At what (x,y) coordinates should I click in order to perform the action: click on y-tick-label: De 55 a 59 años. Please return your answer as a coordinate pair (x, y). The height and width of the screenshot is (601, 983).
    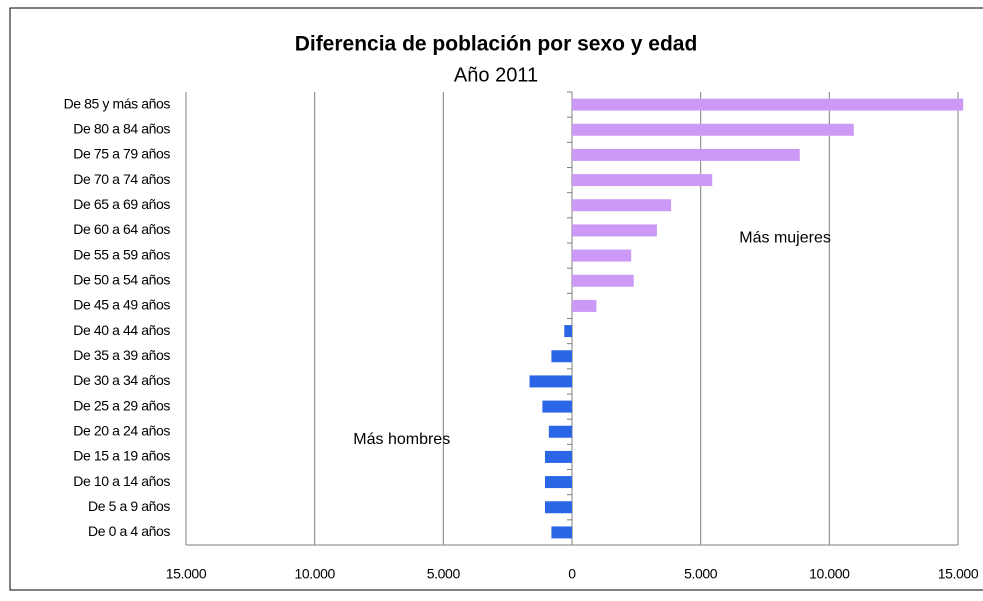
    Looking at the image, I should click on (121, 254).